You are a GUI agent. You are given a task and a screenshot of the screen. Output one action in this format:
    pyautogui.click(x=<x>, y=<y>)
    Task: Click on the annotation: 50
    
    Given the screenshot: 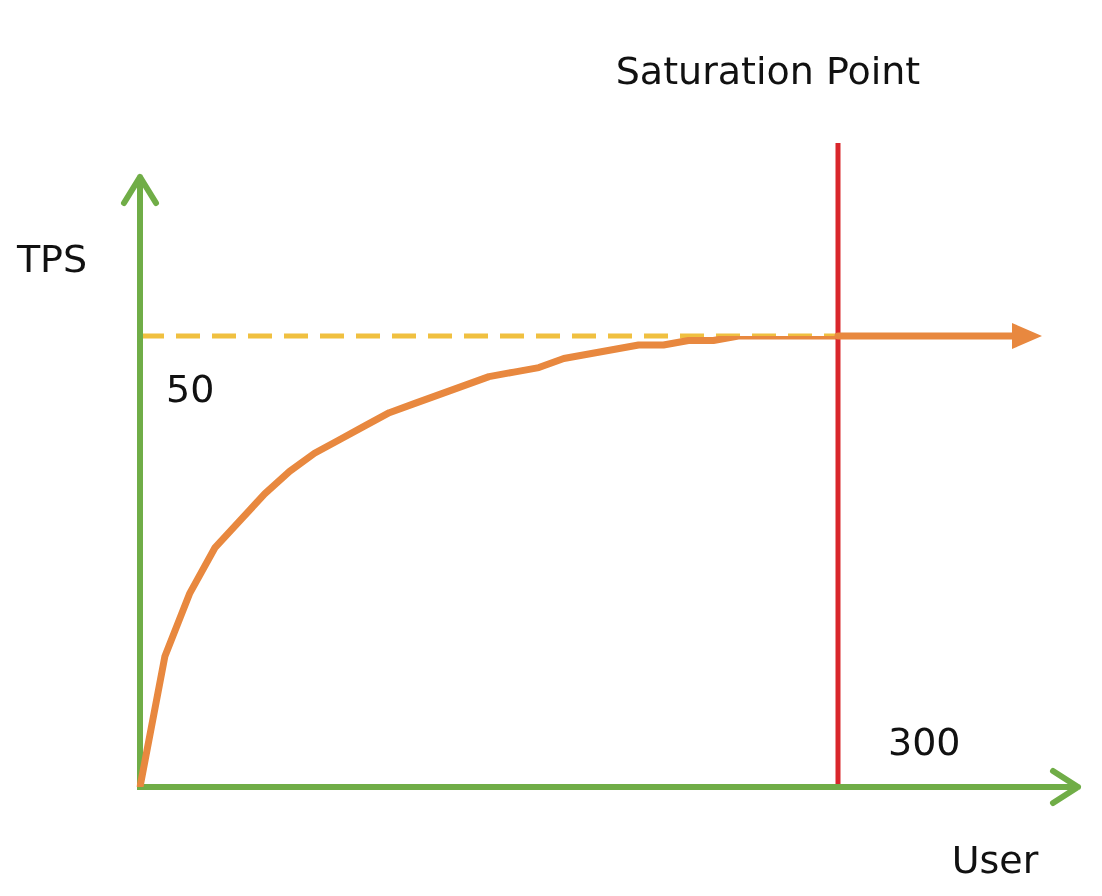 What is the action you would take?
    pyautogui.click(x=190, y=388)
    